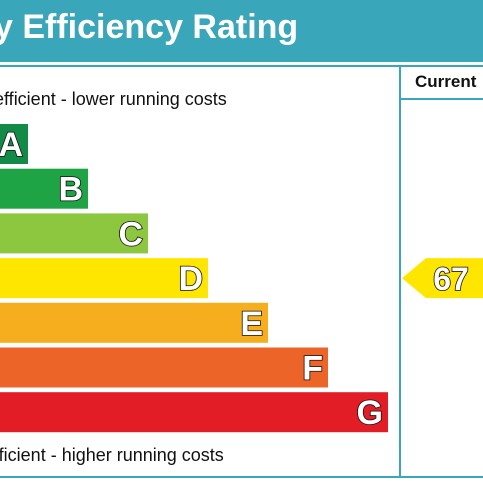  Describe the element at coordinates (112, 455) in the screenshot. I see `bottom-caption: fficient - higher running costs` at that location.